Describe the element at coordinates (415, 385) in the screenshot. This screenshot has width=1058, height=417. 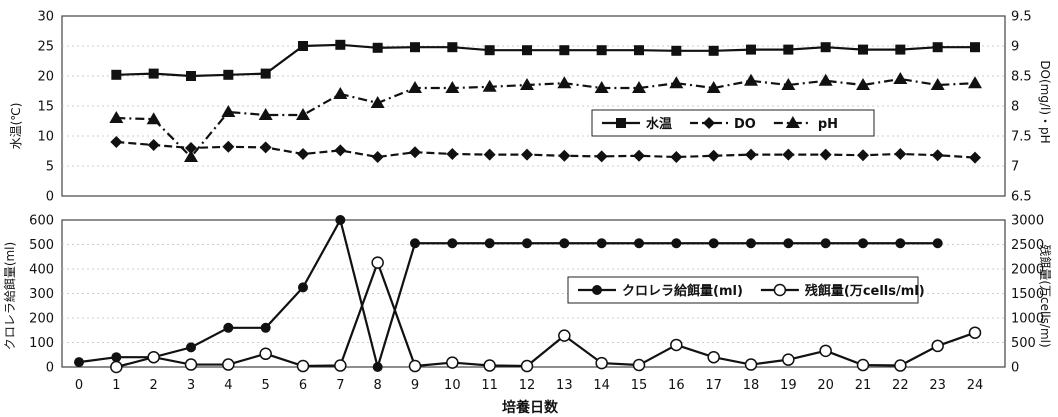
I see `bottom-chart-x-tick-label: 9` at that location.